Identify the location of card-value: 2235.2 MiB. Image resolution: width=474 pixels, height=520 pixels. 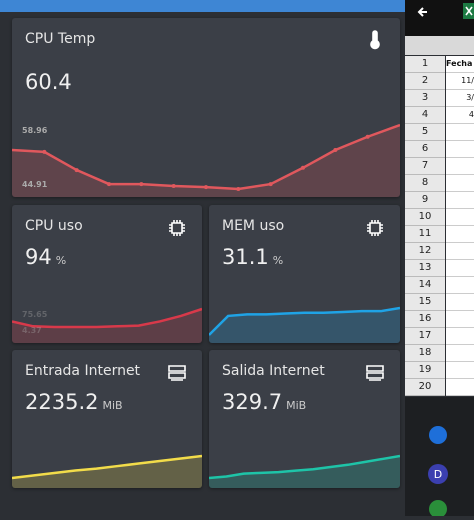
(74, 402).